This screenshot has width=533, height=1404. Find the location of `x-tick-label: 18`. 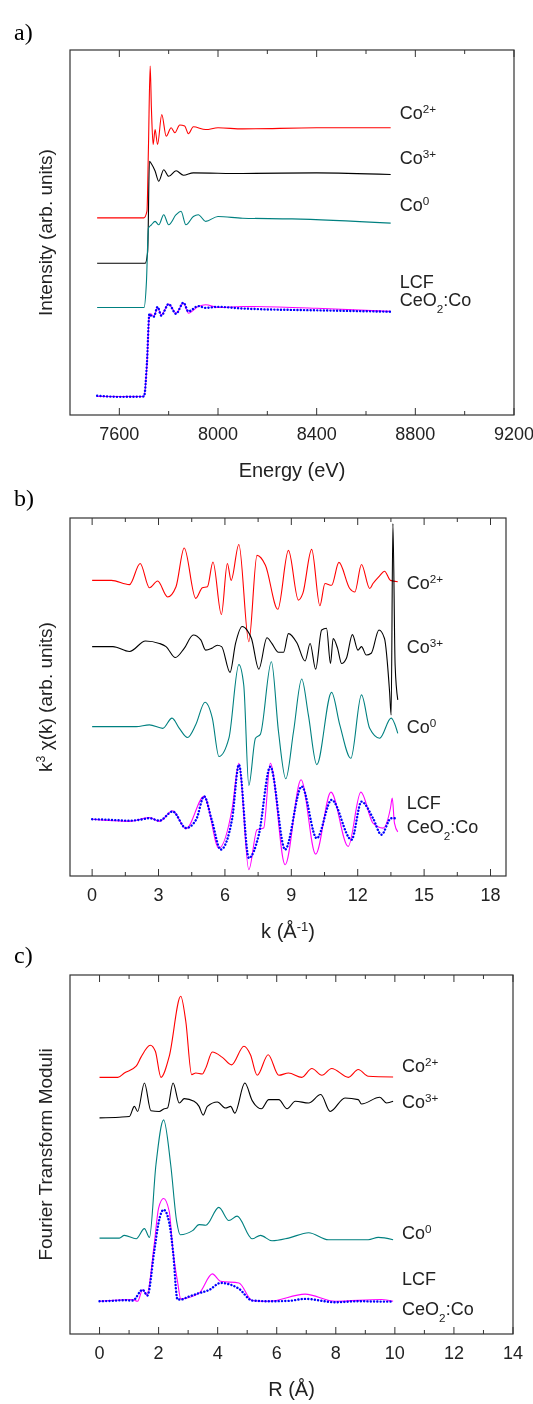

x-tick-label: 18 is located at coordinates (490, 895).